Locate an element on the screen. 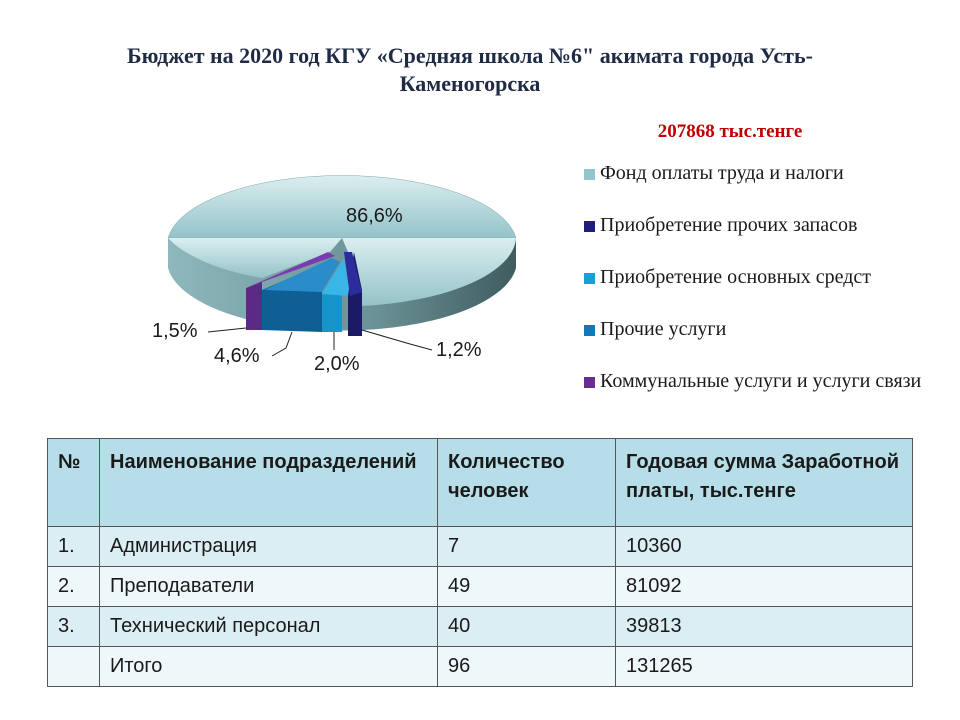  legend-label: Фонд оплаты труда и налоги is located at coordinates (722, 173).